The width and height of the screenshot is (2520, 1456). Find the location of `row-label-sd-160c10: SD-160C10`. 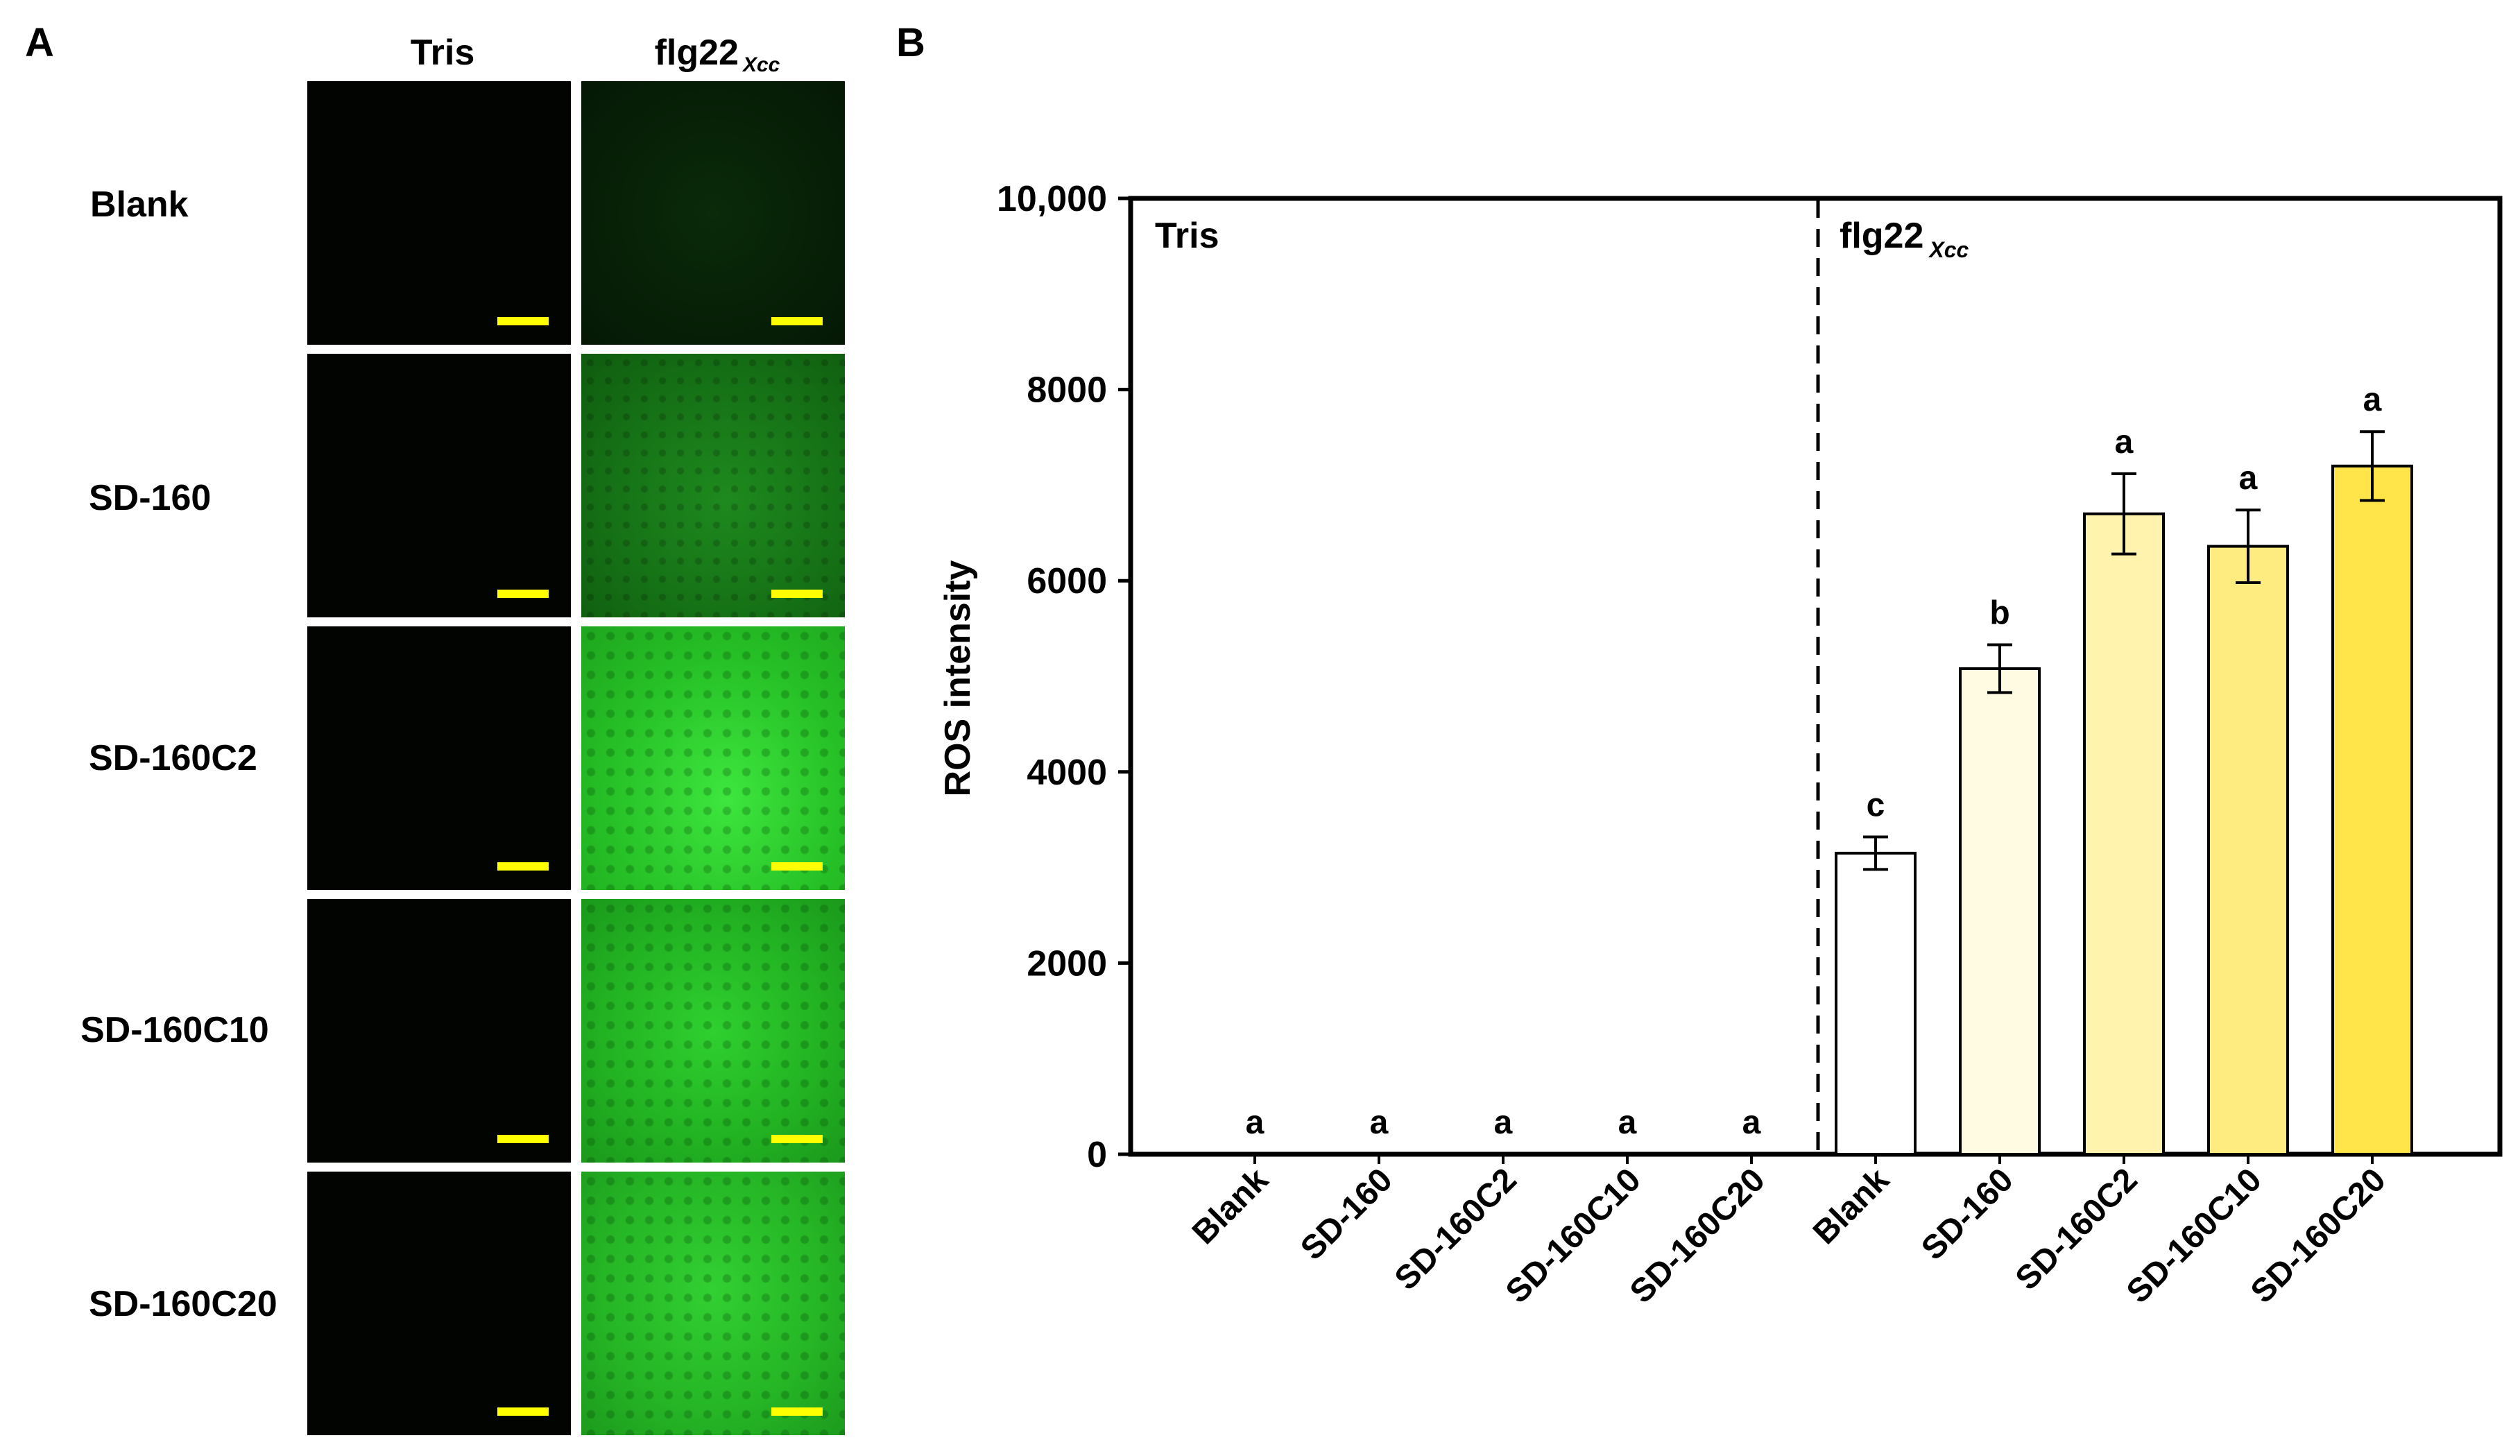

row-label-sd-160c10: SD-160C10 is located at coordinates (174, 1030).